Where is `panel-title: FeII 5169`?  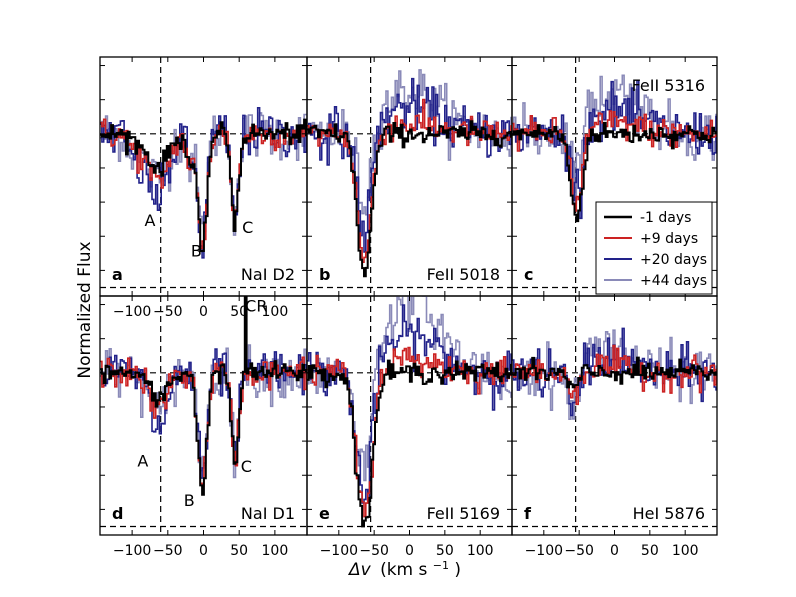
panel-title: FeII 5169 is located at coordinates (463, 513).